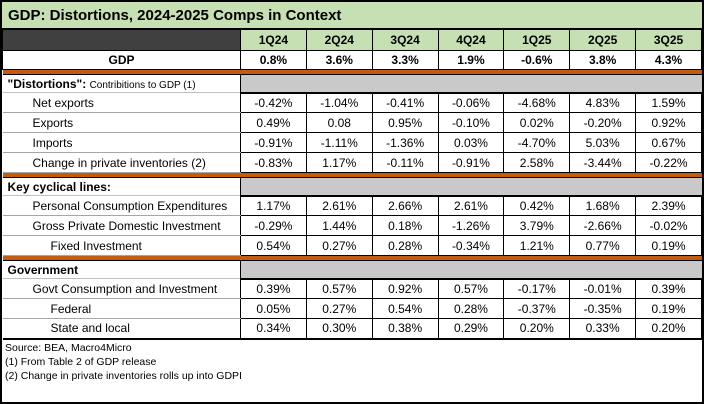 The height and width of the screenshot is (404, 704). Describe the element at coordinates (339, 329) in the screenshot. I see `cell: 0.30%` at that location.